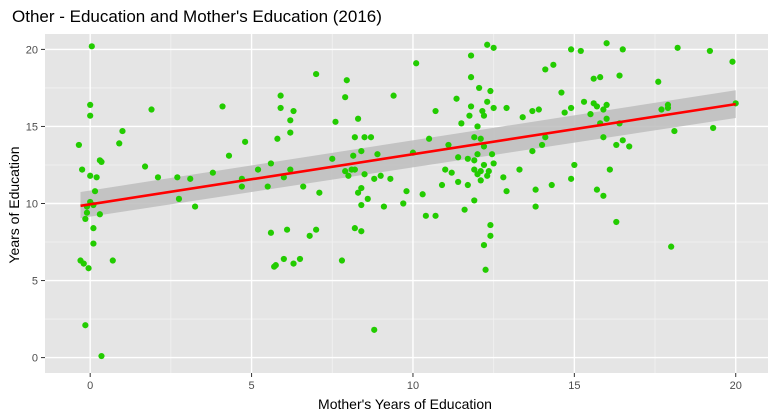 The height and width of the screenshot is (418, 775). What do you see at coordinates (736, 386) in the screenshot?
I see `x-tick-label: 20` at bounding box center [736, 386].